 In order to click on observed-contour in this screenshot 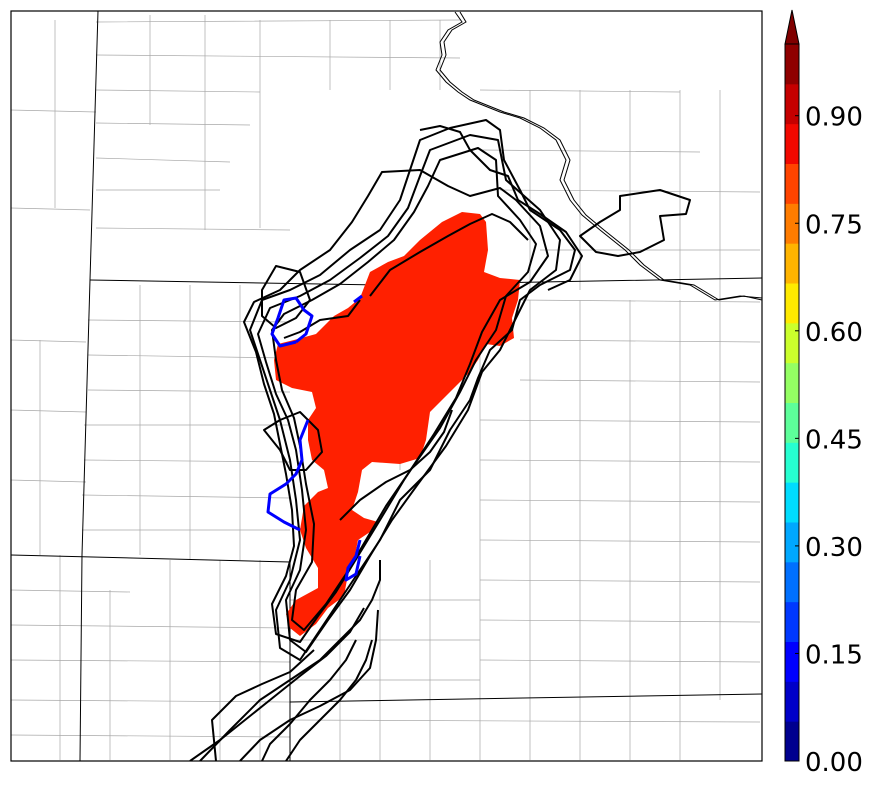, I will do `click(314, 438)`.